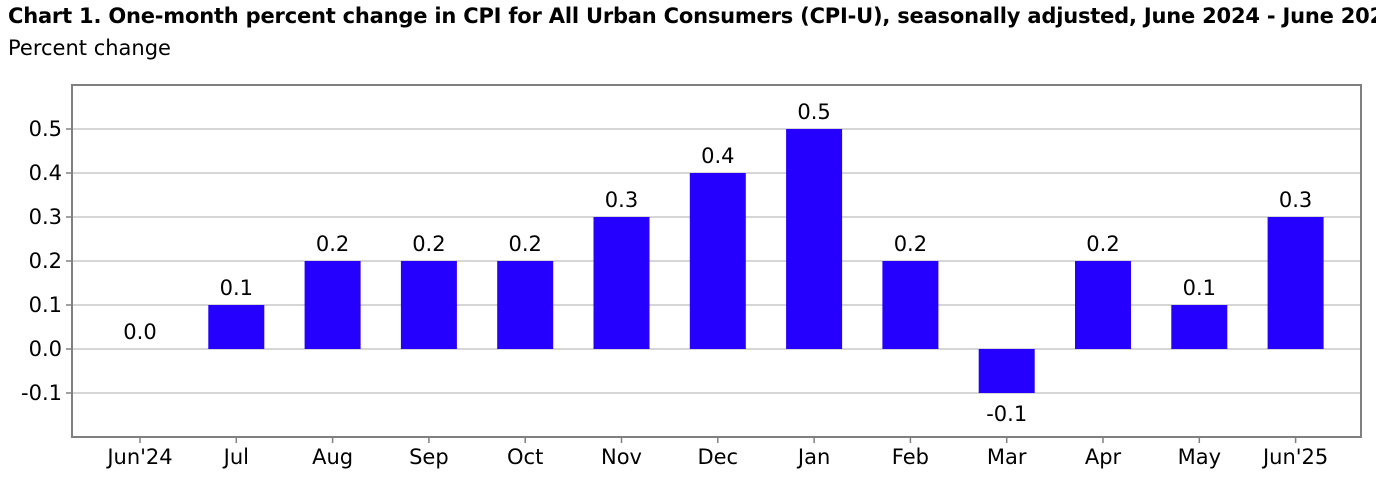 This screenshot has width=1376, height=479. I want to click on x-tick-label: Jul, so click(235, 457).